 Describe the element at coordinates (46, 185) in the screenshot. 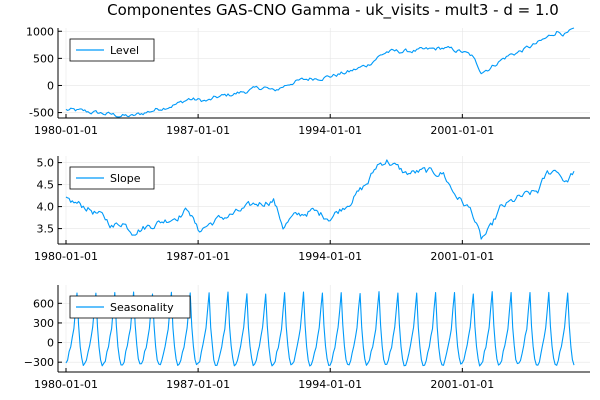

I see `y-tick-label: 4.5` at that location.